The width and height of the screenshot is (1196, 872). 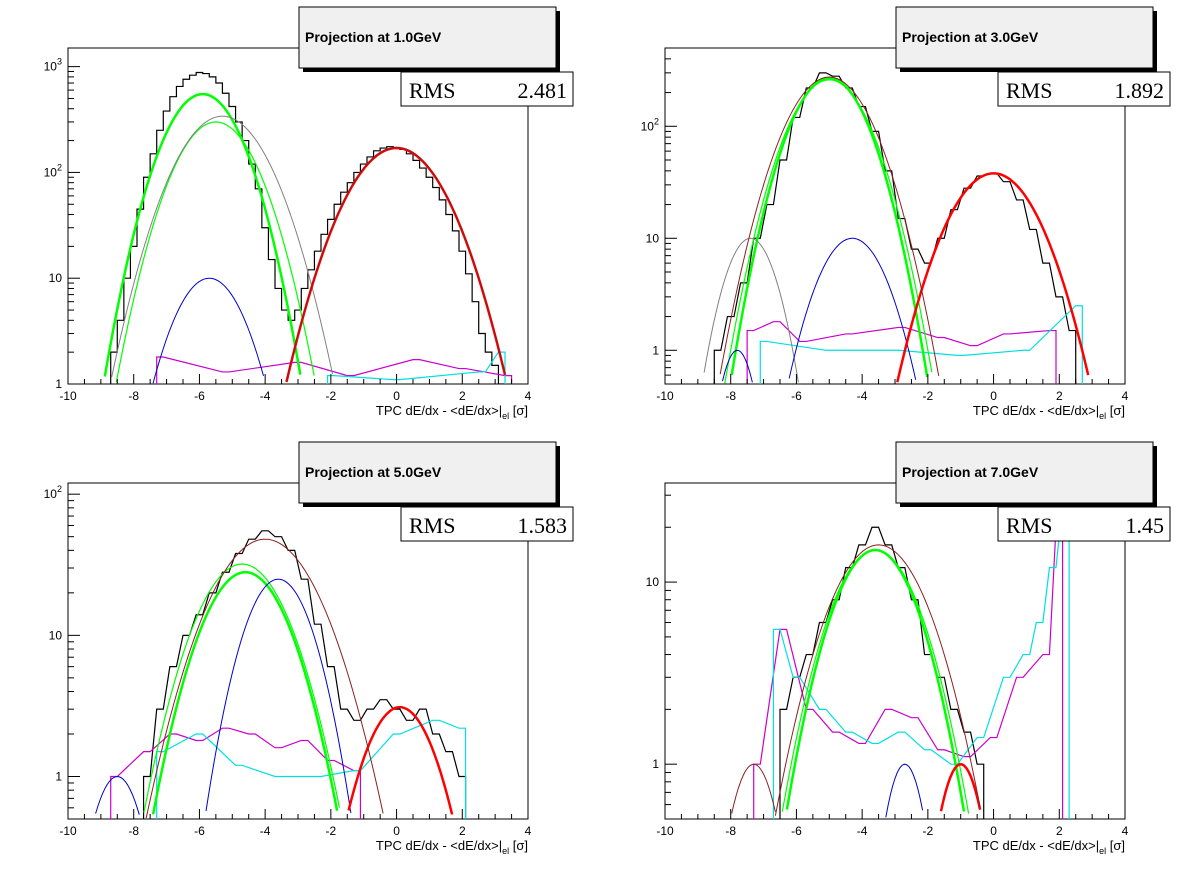 I want to click on chart-title: Projection at 5.0GeV, so click(x=373, y=472).